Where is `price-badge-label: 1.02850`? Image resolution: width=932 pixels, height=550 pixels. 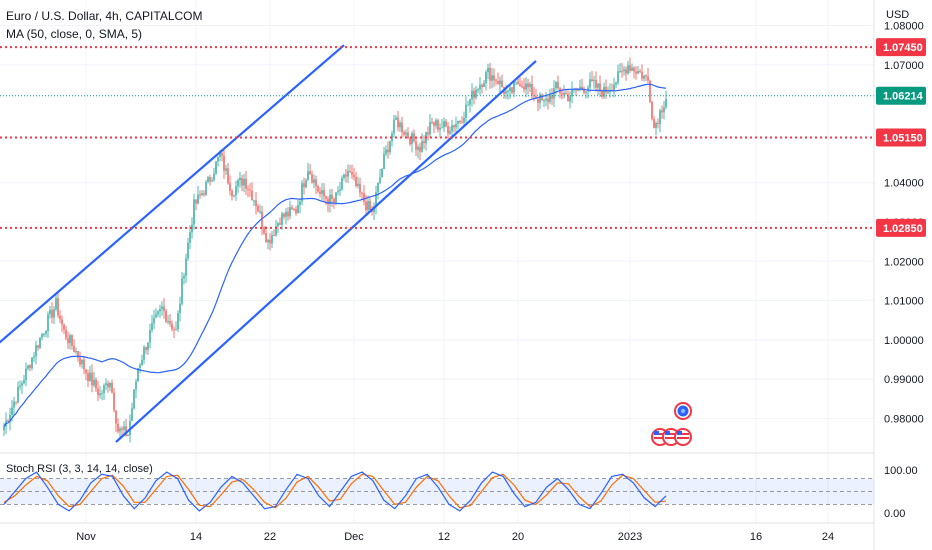 price-badge-label: 1.02850 is located at coordinates (903, 229).